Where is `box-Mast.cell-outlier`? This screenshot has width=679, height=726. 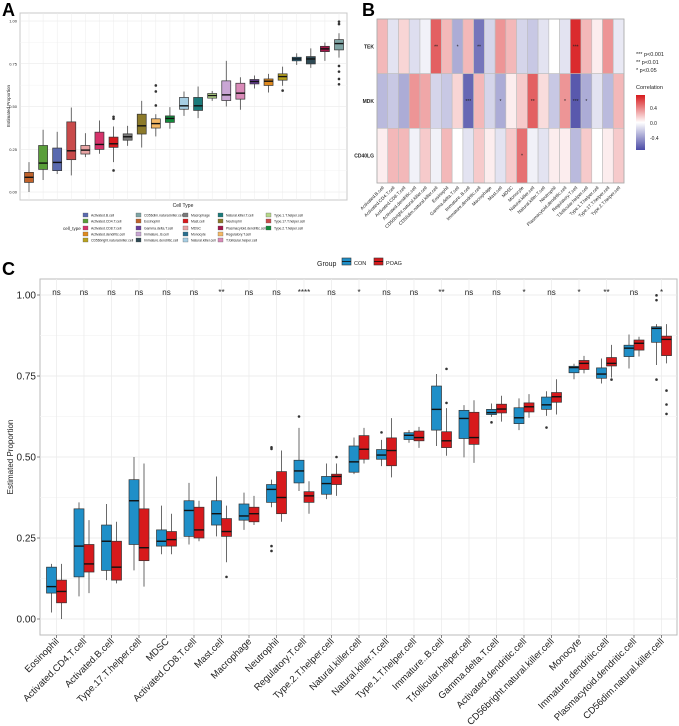 box-Mast.cell-outlier is located at coordinates (113, 119).